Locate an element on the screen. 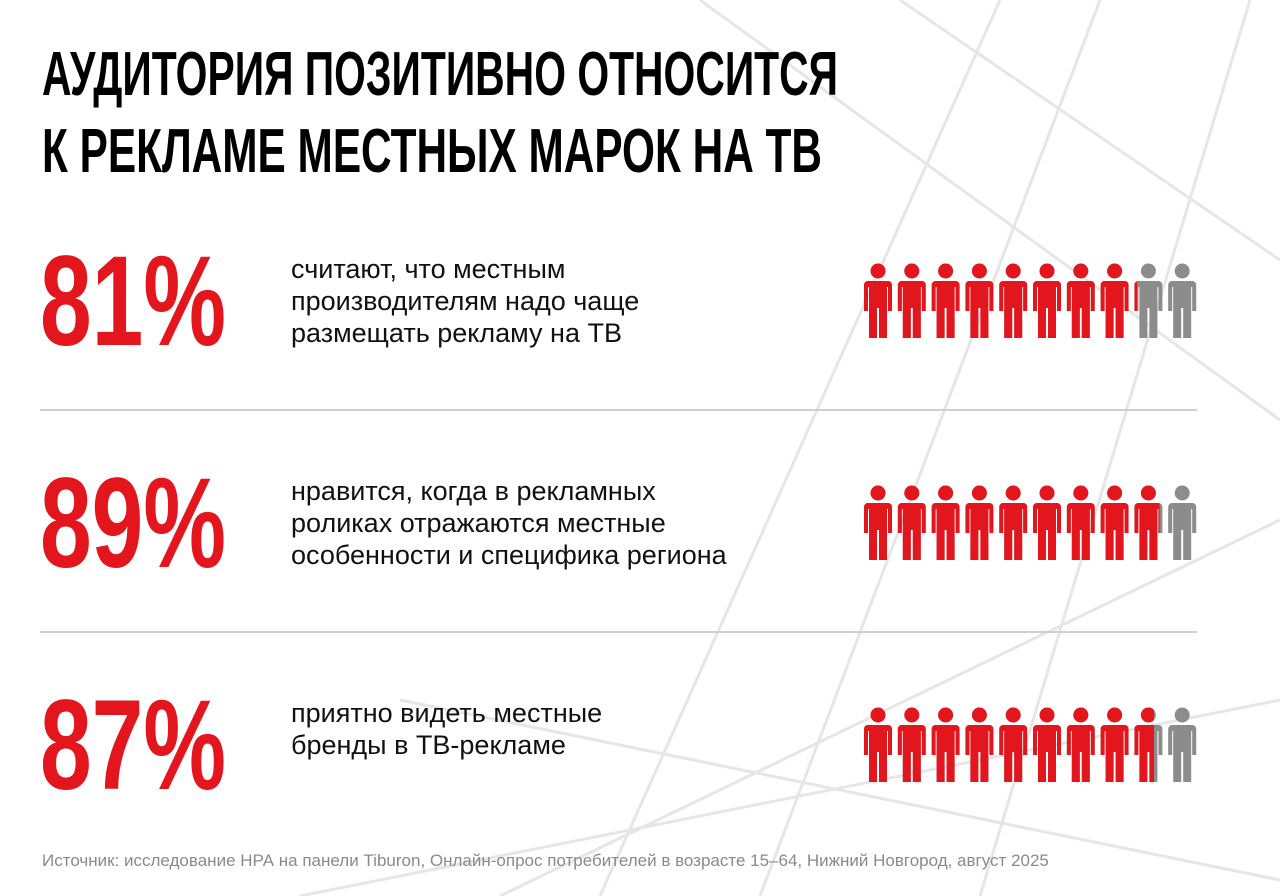 Image resolution: width=1280 pixels, height=896 pixels. statement-line: приятно видеть местные is located at coordinates (446, 713).